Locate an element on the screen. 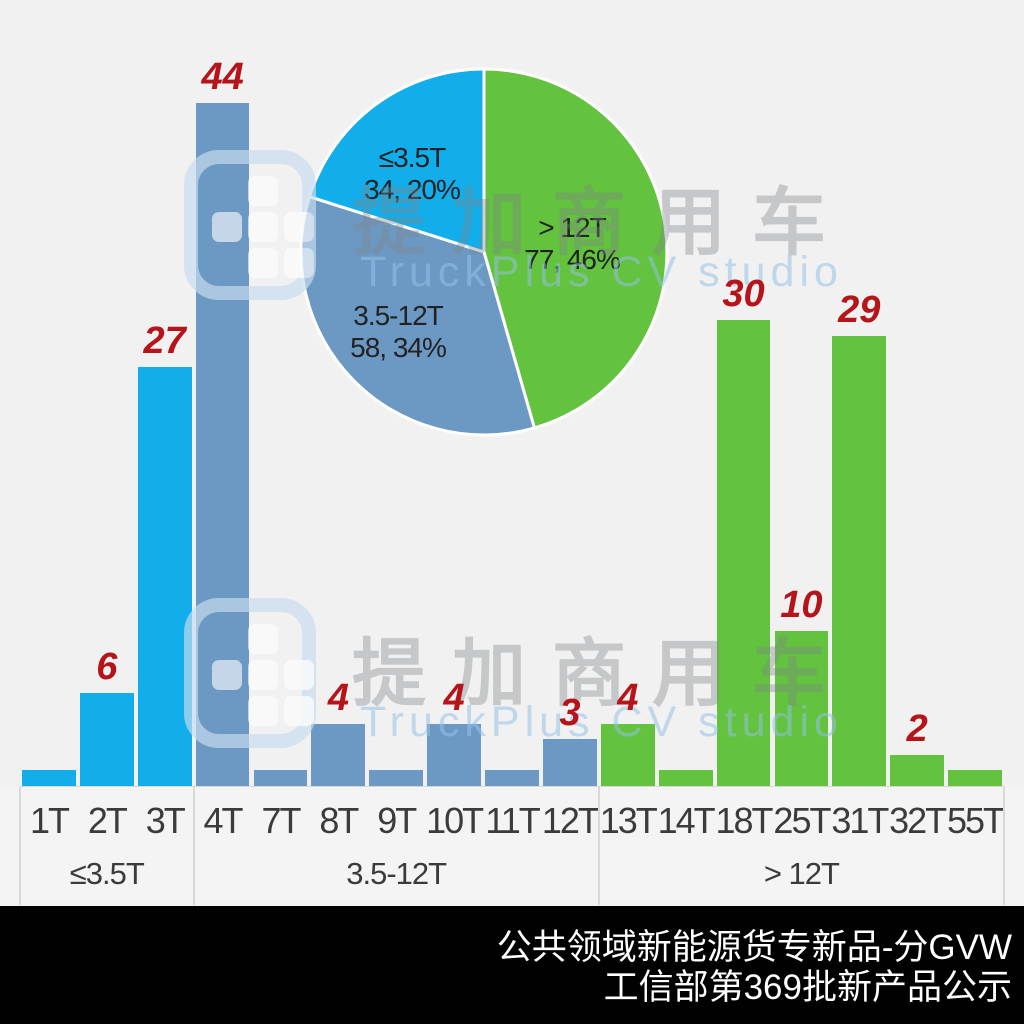 Image resolution: width=1024 pixels, height=1024 pixels. bar-32T is located at coordinates (917, 770).